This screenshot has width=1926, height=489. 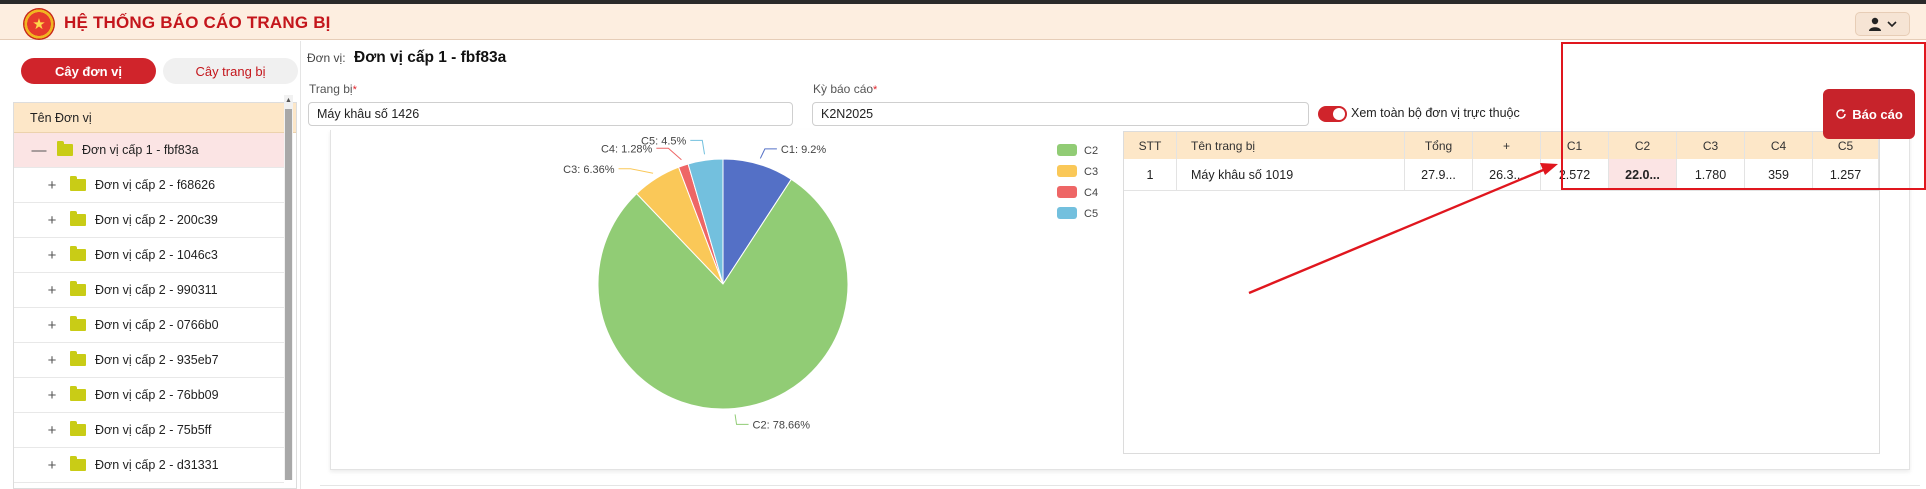 What do you see at coordinates (1332, 114) in the screenshot?
I see `include-subunits-toggle` at bounding box center [1332, 114].